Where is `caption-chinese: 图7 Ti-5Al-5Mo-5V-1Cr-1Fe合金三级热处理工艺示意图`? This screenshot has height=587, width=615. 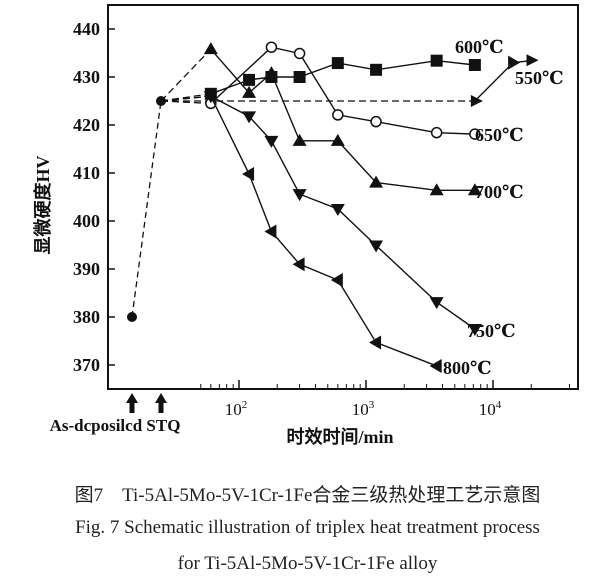 caption-chinese: 图7 Ti-5Al-5Mo-5V-1Cr-1Fe合金三级热处理工艺示意图 is located at coordinates (307, 495).